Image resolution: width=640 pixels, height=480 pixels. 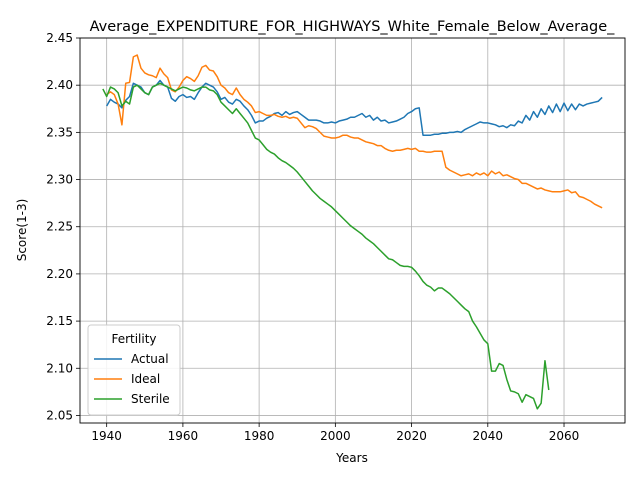 What do you see at coordinates (351, 458) in the screenshot?
I see `x-axis-label: Years` at bounding box center [351, 458].